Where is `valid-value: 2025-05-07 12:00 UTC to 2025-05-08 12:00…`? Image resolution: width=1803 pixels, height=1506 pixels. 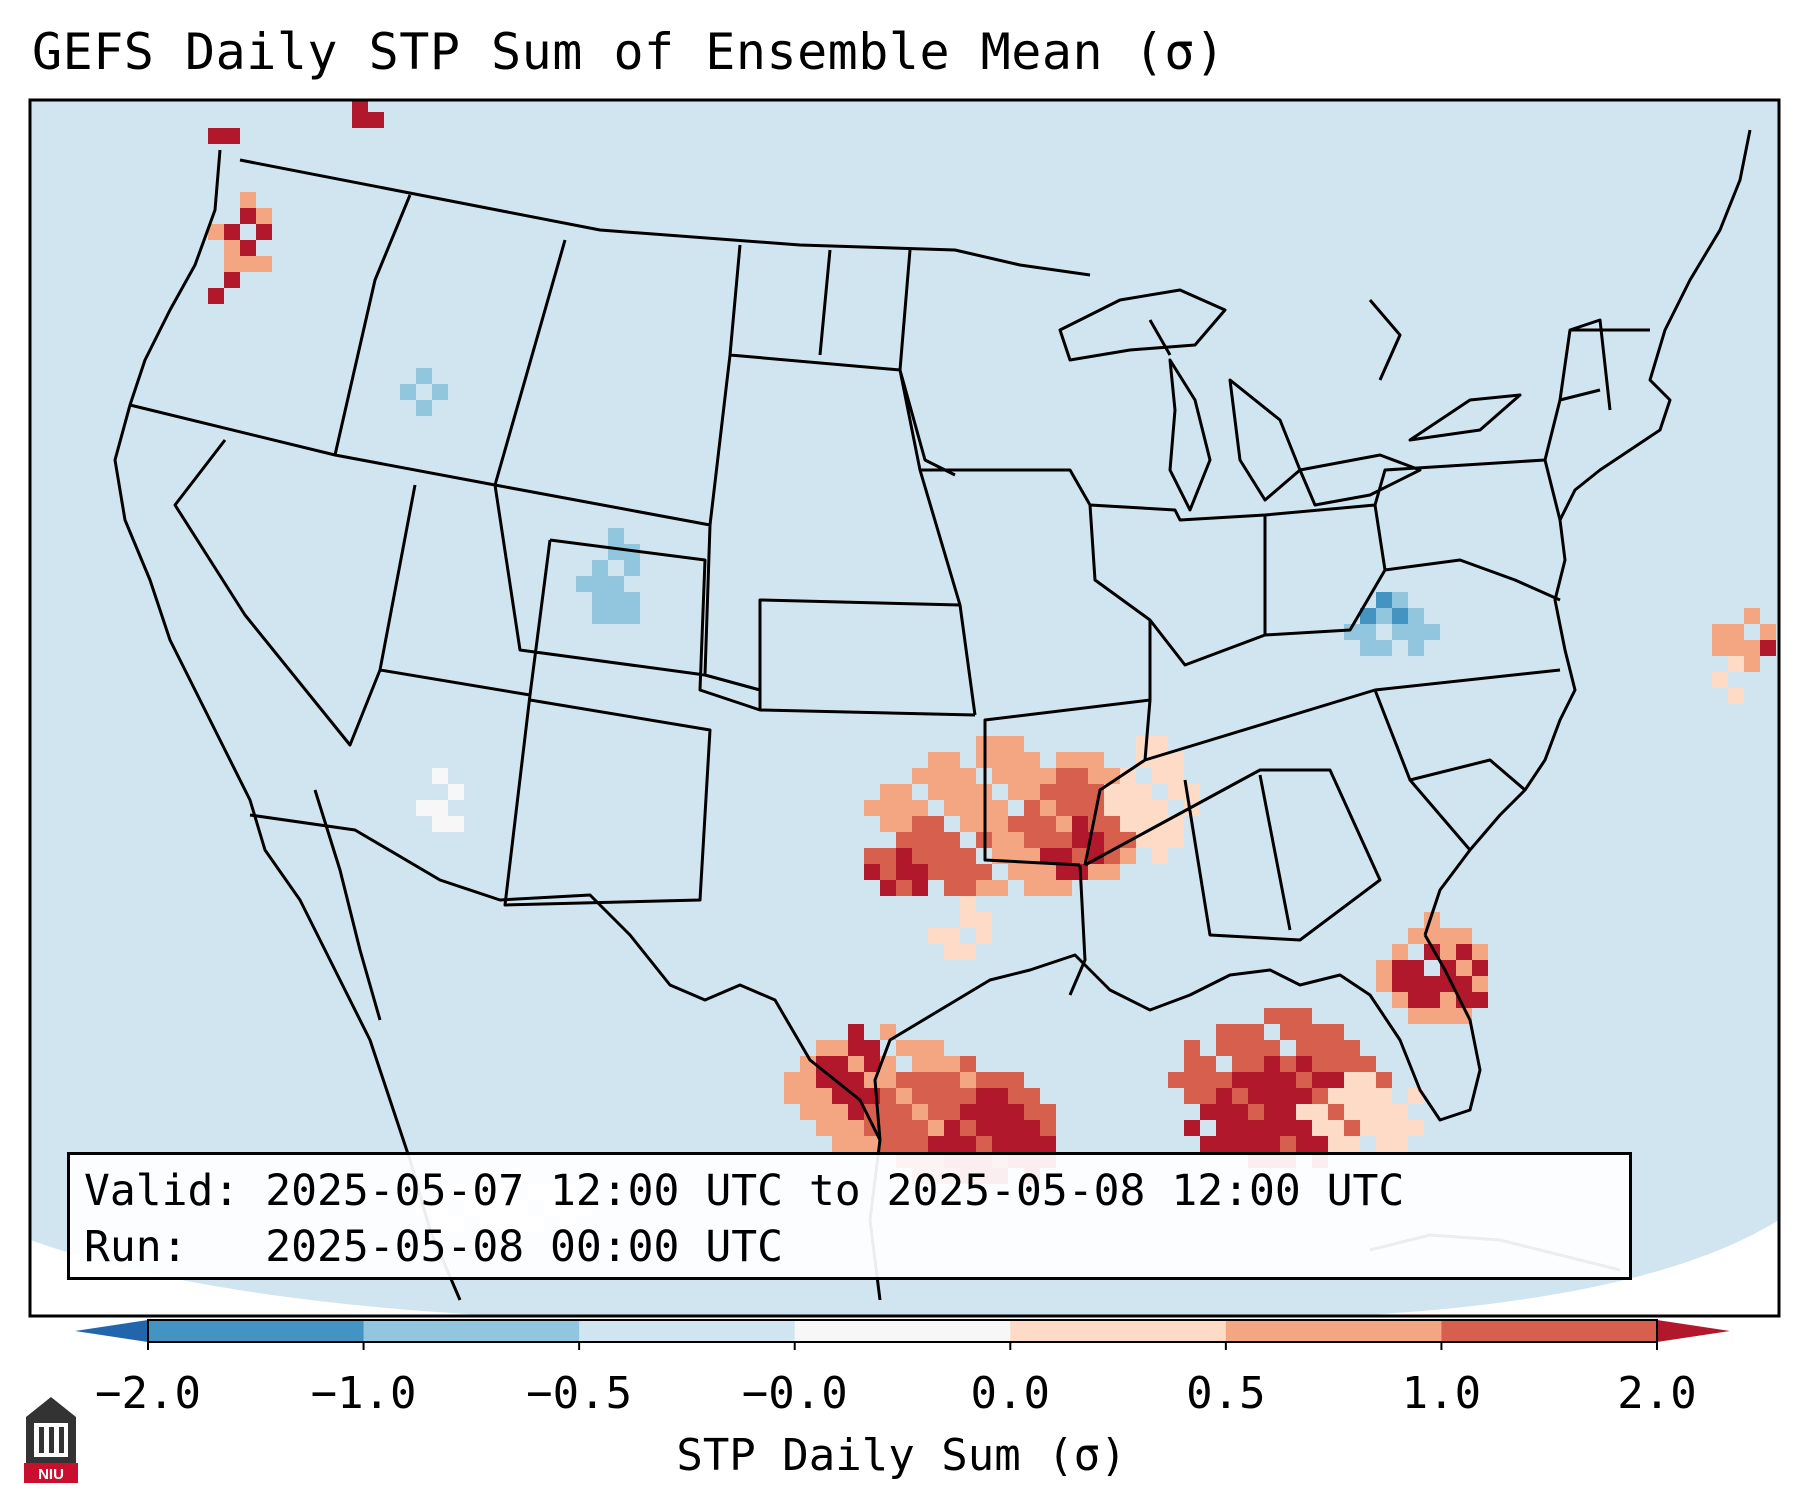
valid-value: 2025-05-07 12:00 UTC to 2025-05-08 12:00… is located at coordinates (835, 1191).